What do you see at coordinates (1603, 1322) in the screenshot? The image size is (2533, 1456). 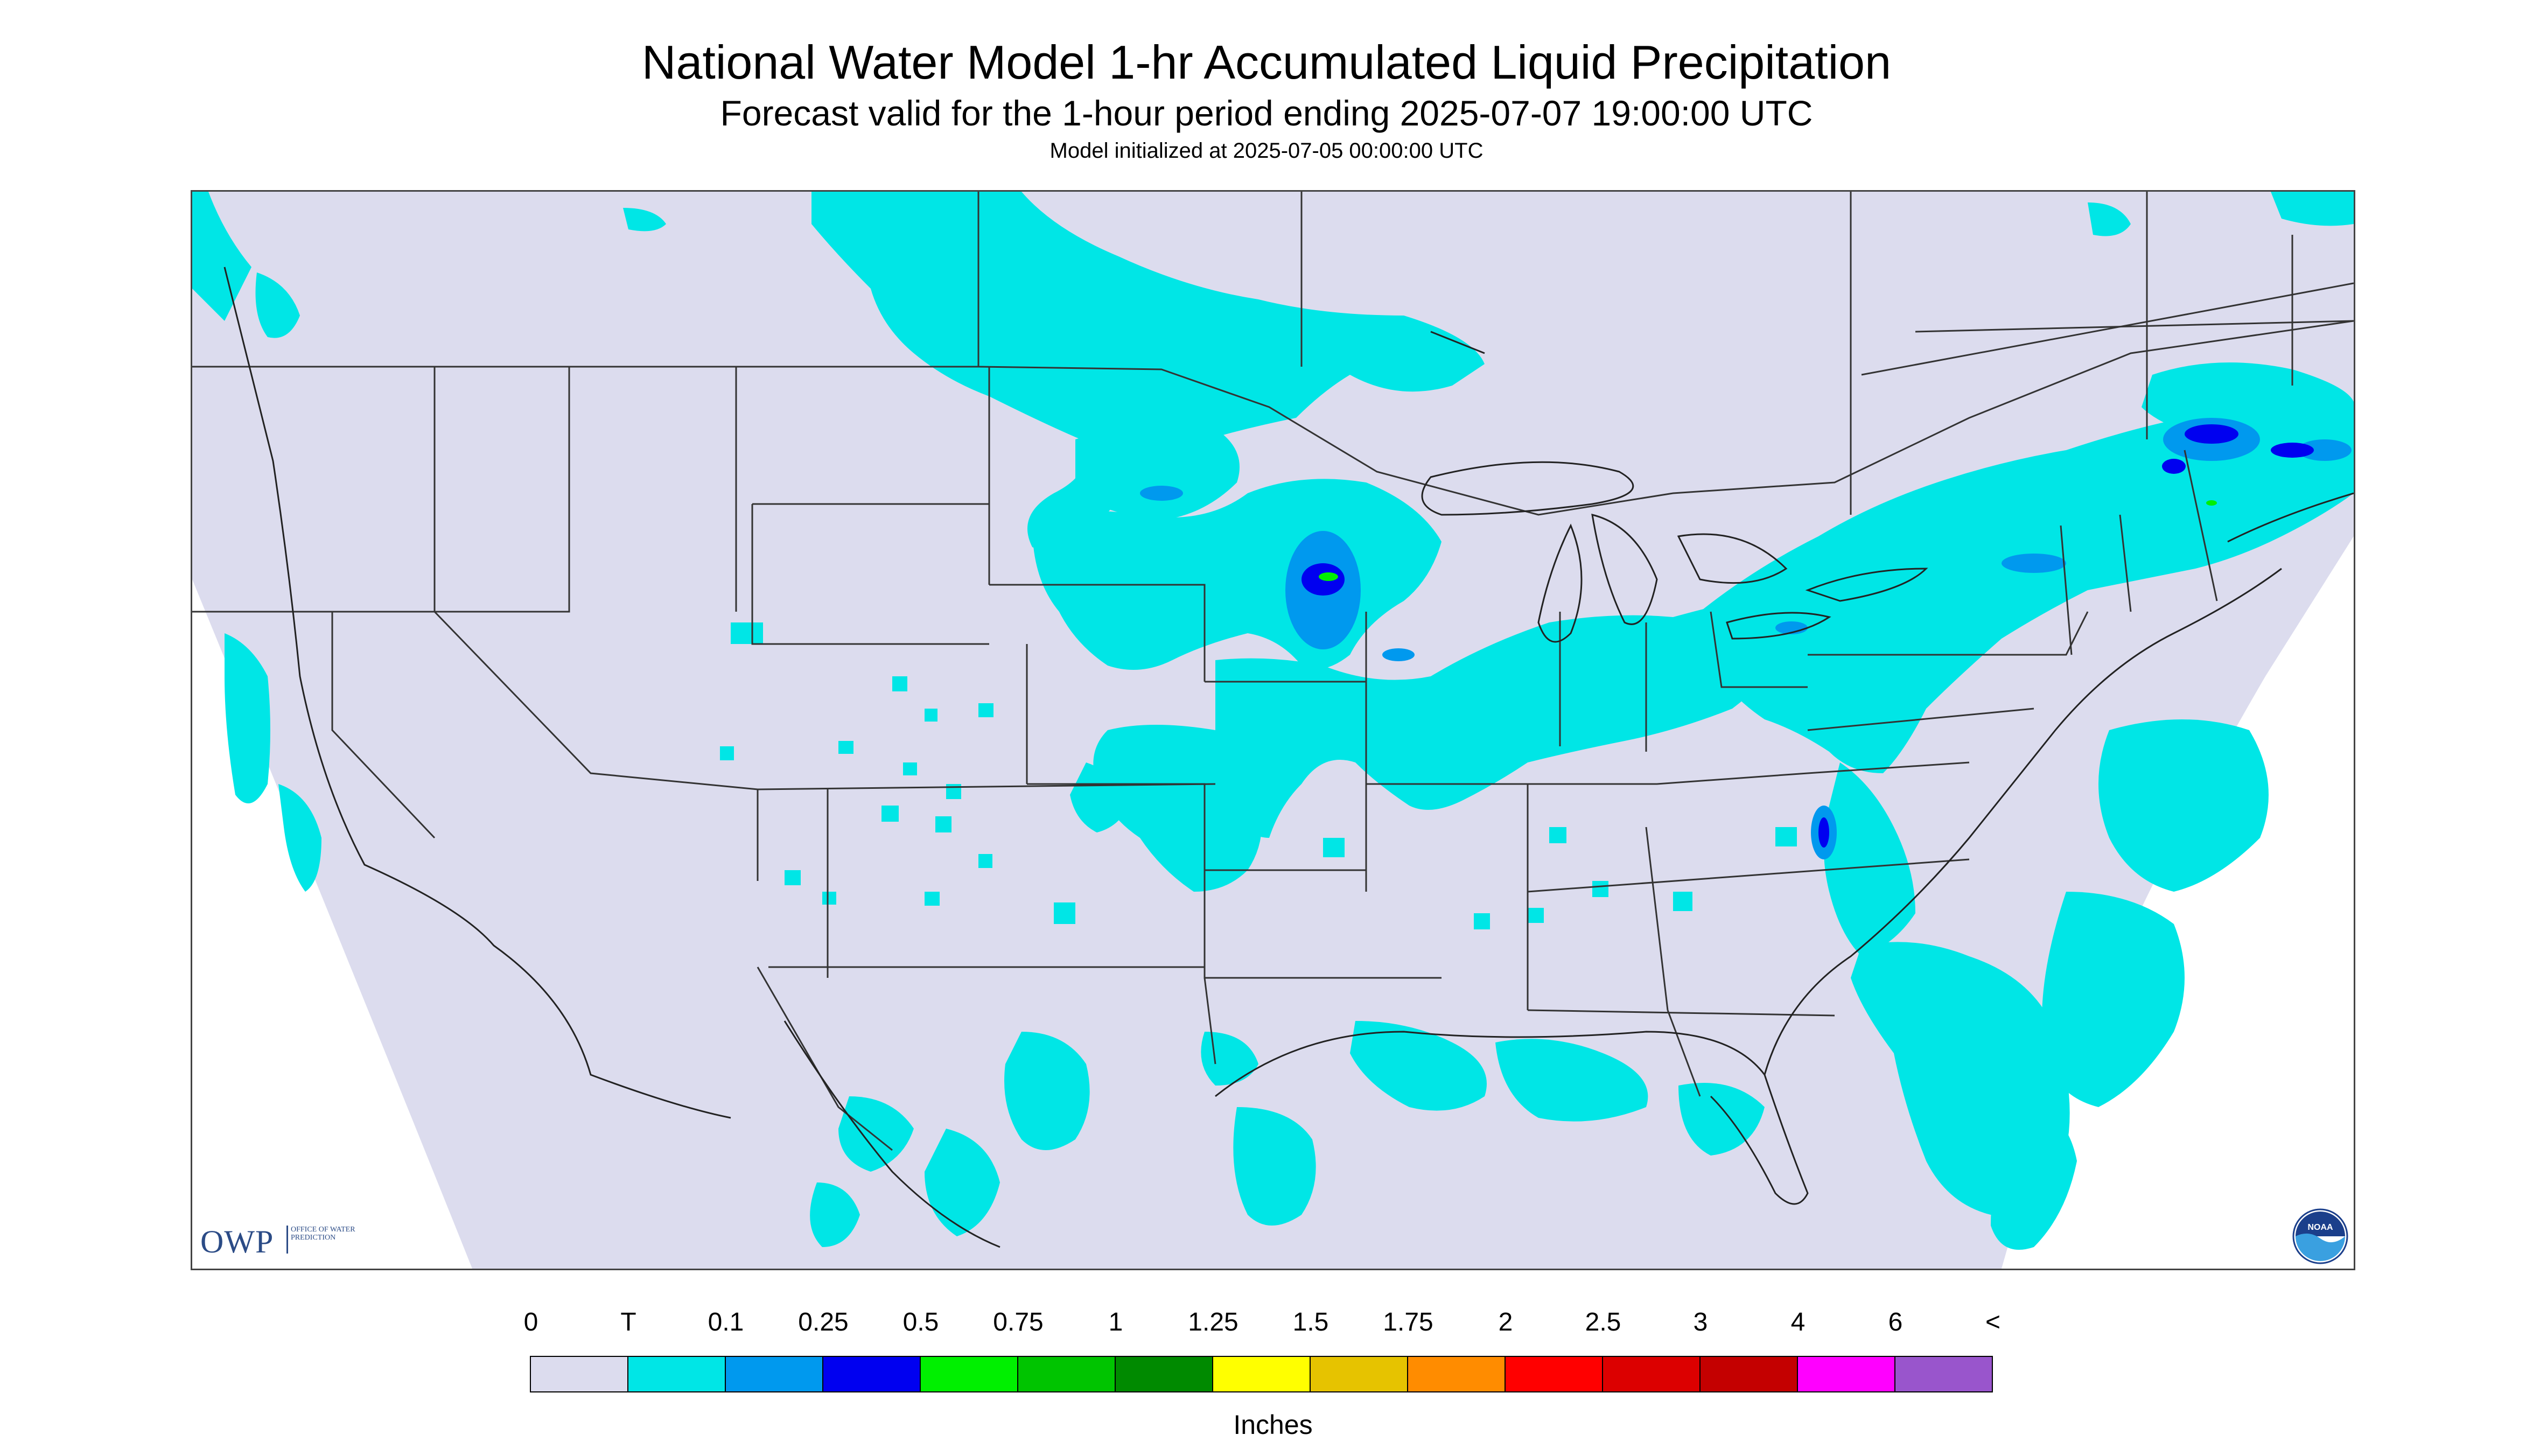 I see `legend-tick-label: 2.5` at bounding box center [1603, 1322].